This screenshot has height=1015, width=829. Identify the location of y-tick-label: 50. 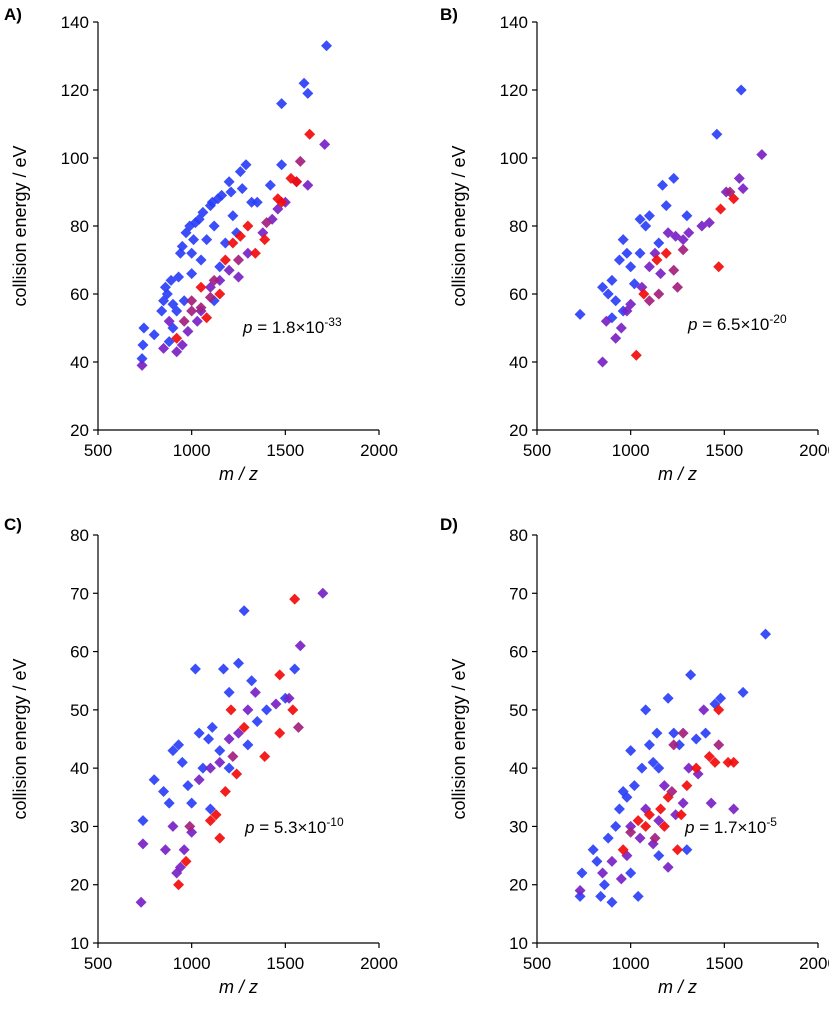
(518, 710).